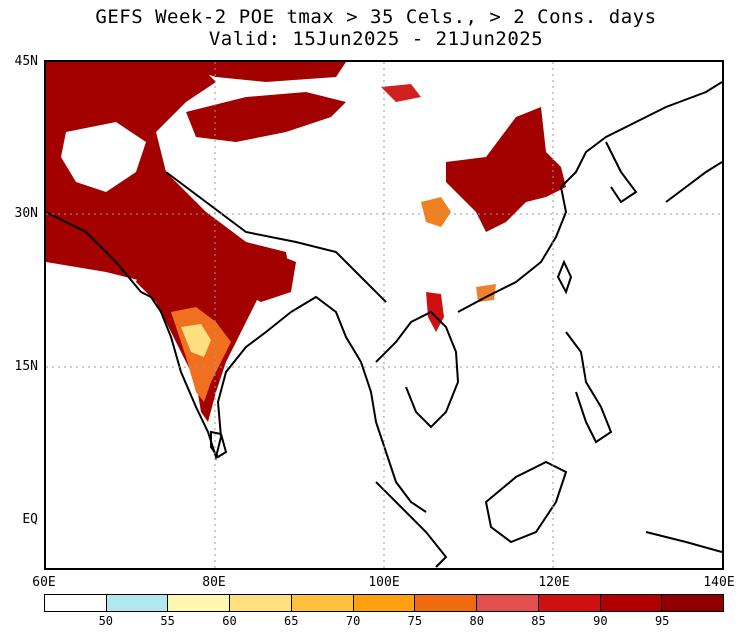 This screenshot has width=752, height=633. What do you see at coordinates (26, 366) in the screenshot?
I see `lat-label-15n: 15N` at bounding box center [26, 366].